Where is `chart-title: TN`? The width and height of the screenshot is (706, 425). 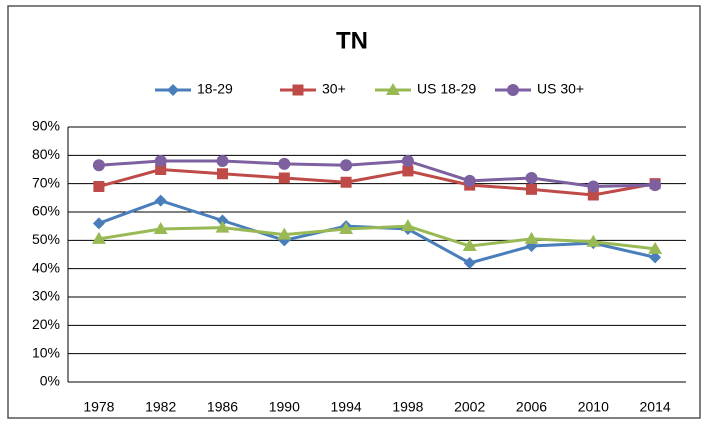 chart-title: TN is located at coordinates (352, 40).